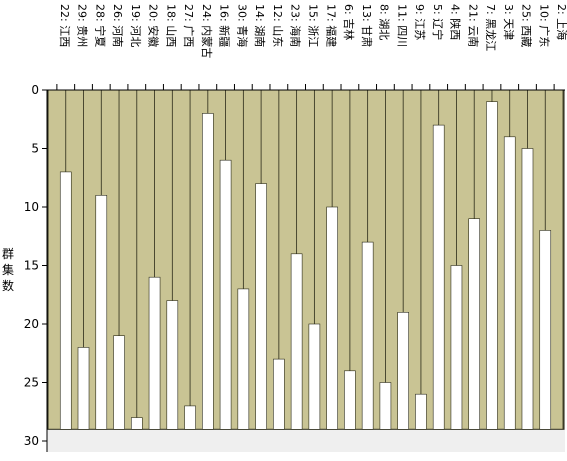  Describe the element at coordinates (64, 25) in the screenshot. I see `category-label: 22: 江西` at that location.